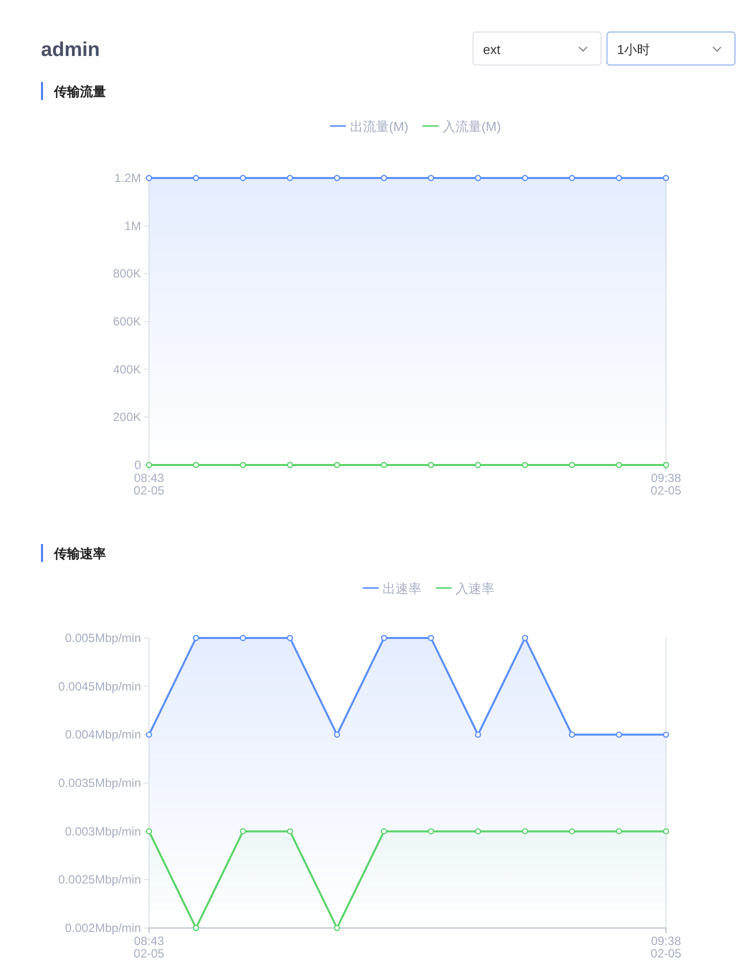 This screenshot has width=742, height=973. What do you see at coordinates (132, 225) in the screenshot?
I see `y-tick-label: 1M` at bounding box center [132, 225].